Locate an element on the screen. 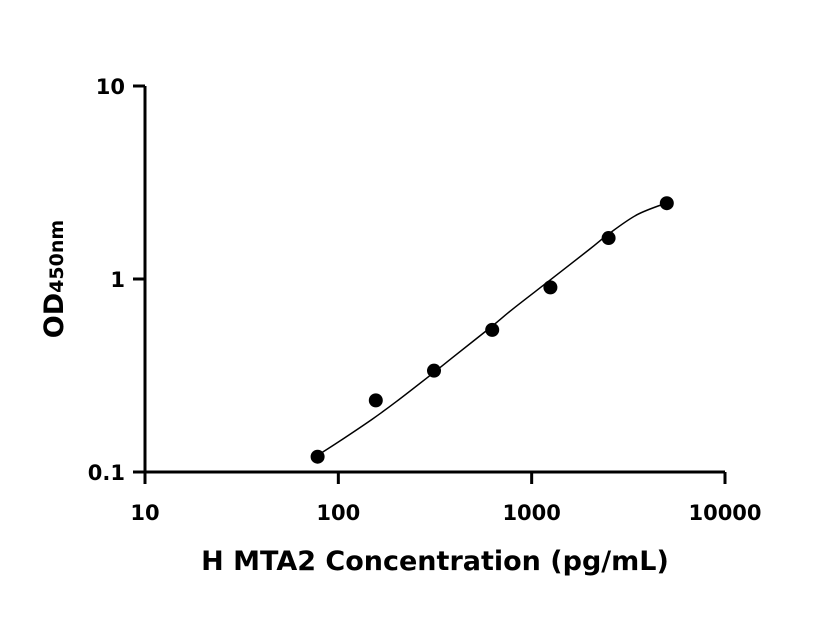  y-axis-title: OD450nm is located at coordinates (54, 279).